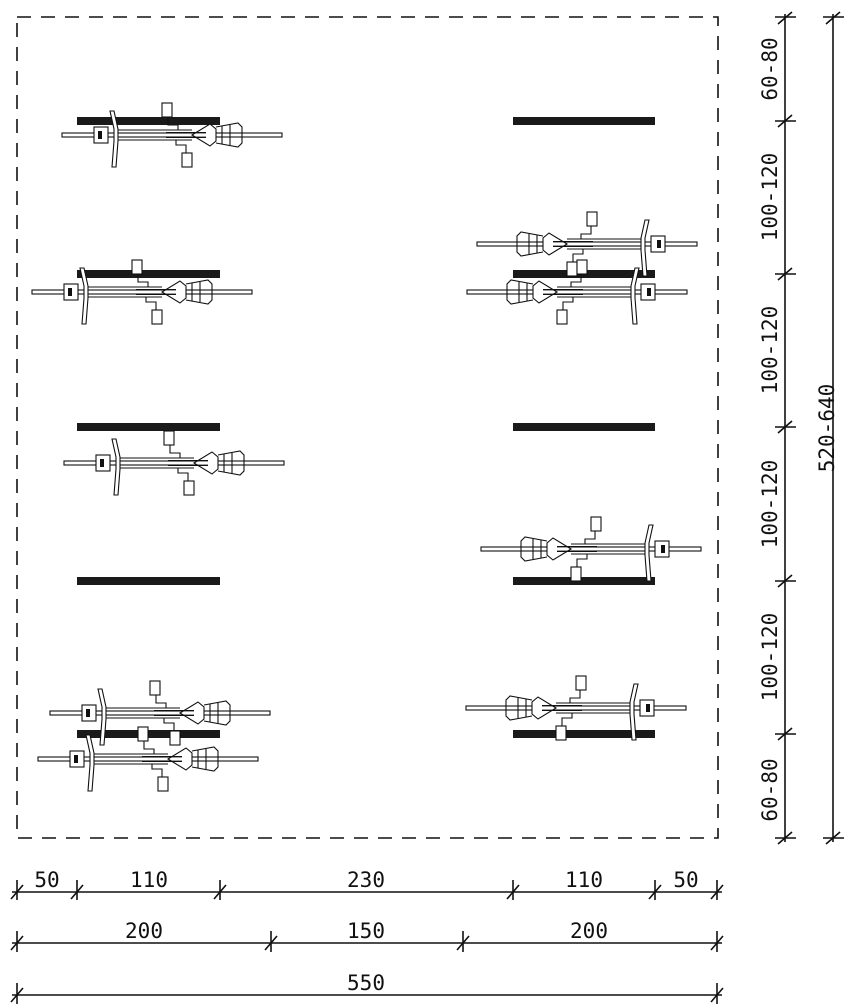 This screenshot has width=844, height=1005. I want to click on dim-right-seg-3: 100-120, so click(770, 350).